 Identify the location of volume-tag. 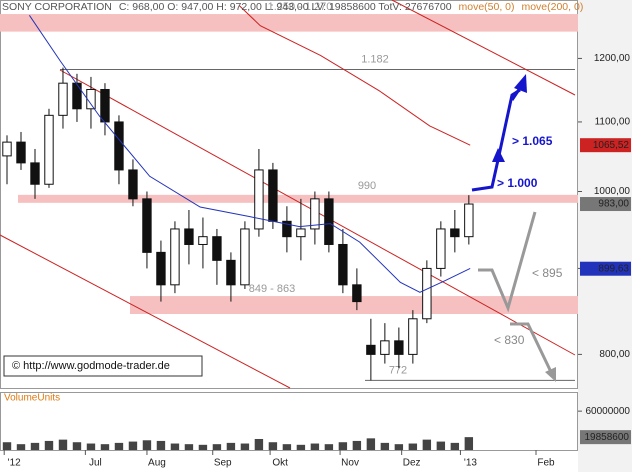
(605, 437).